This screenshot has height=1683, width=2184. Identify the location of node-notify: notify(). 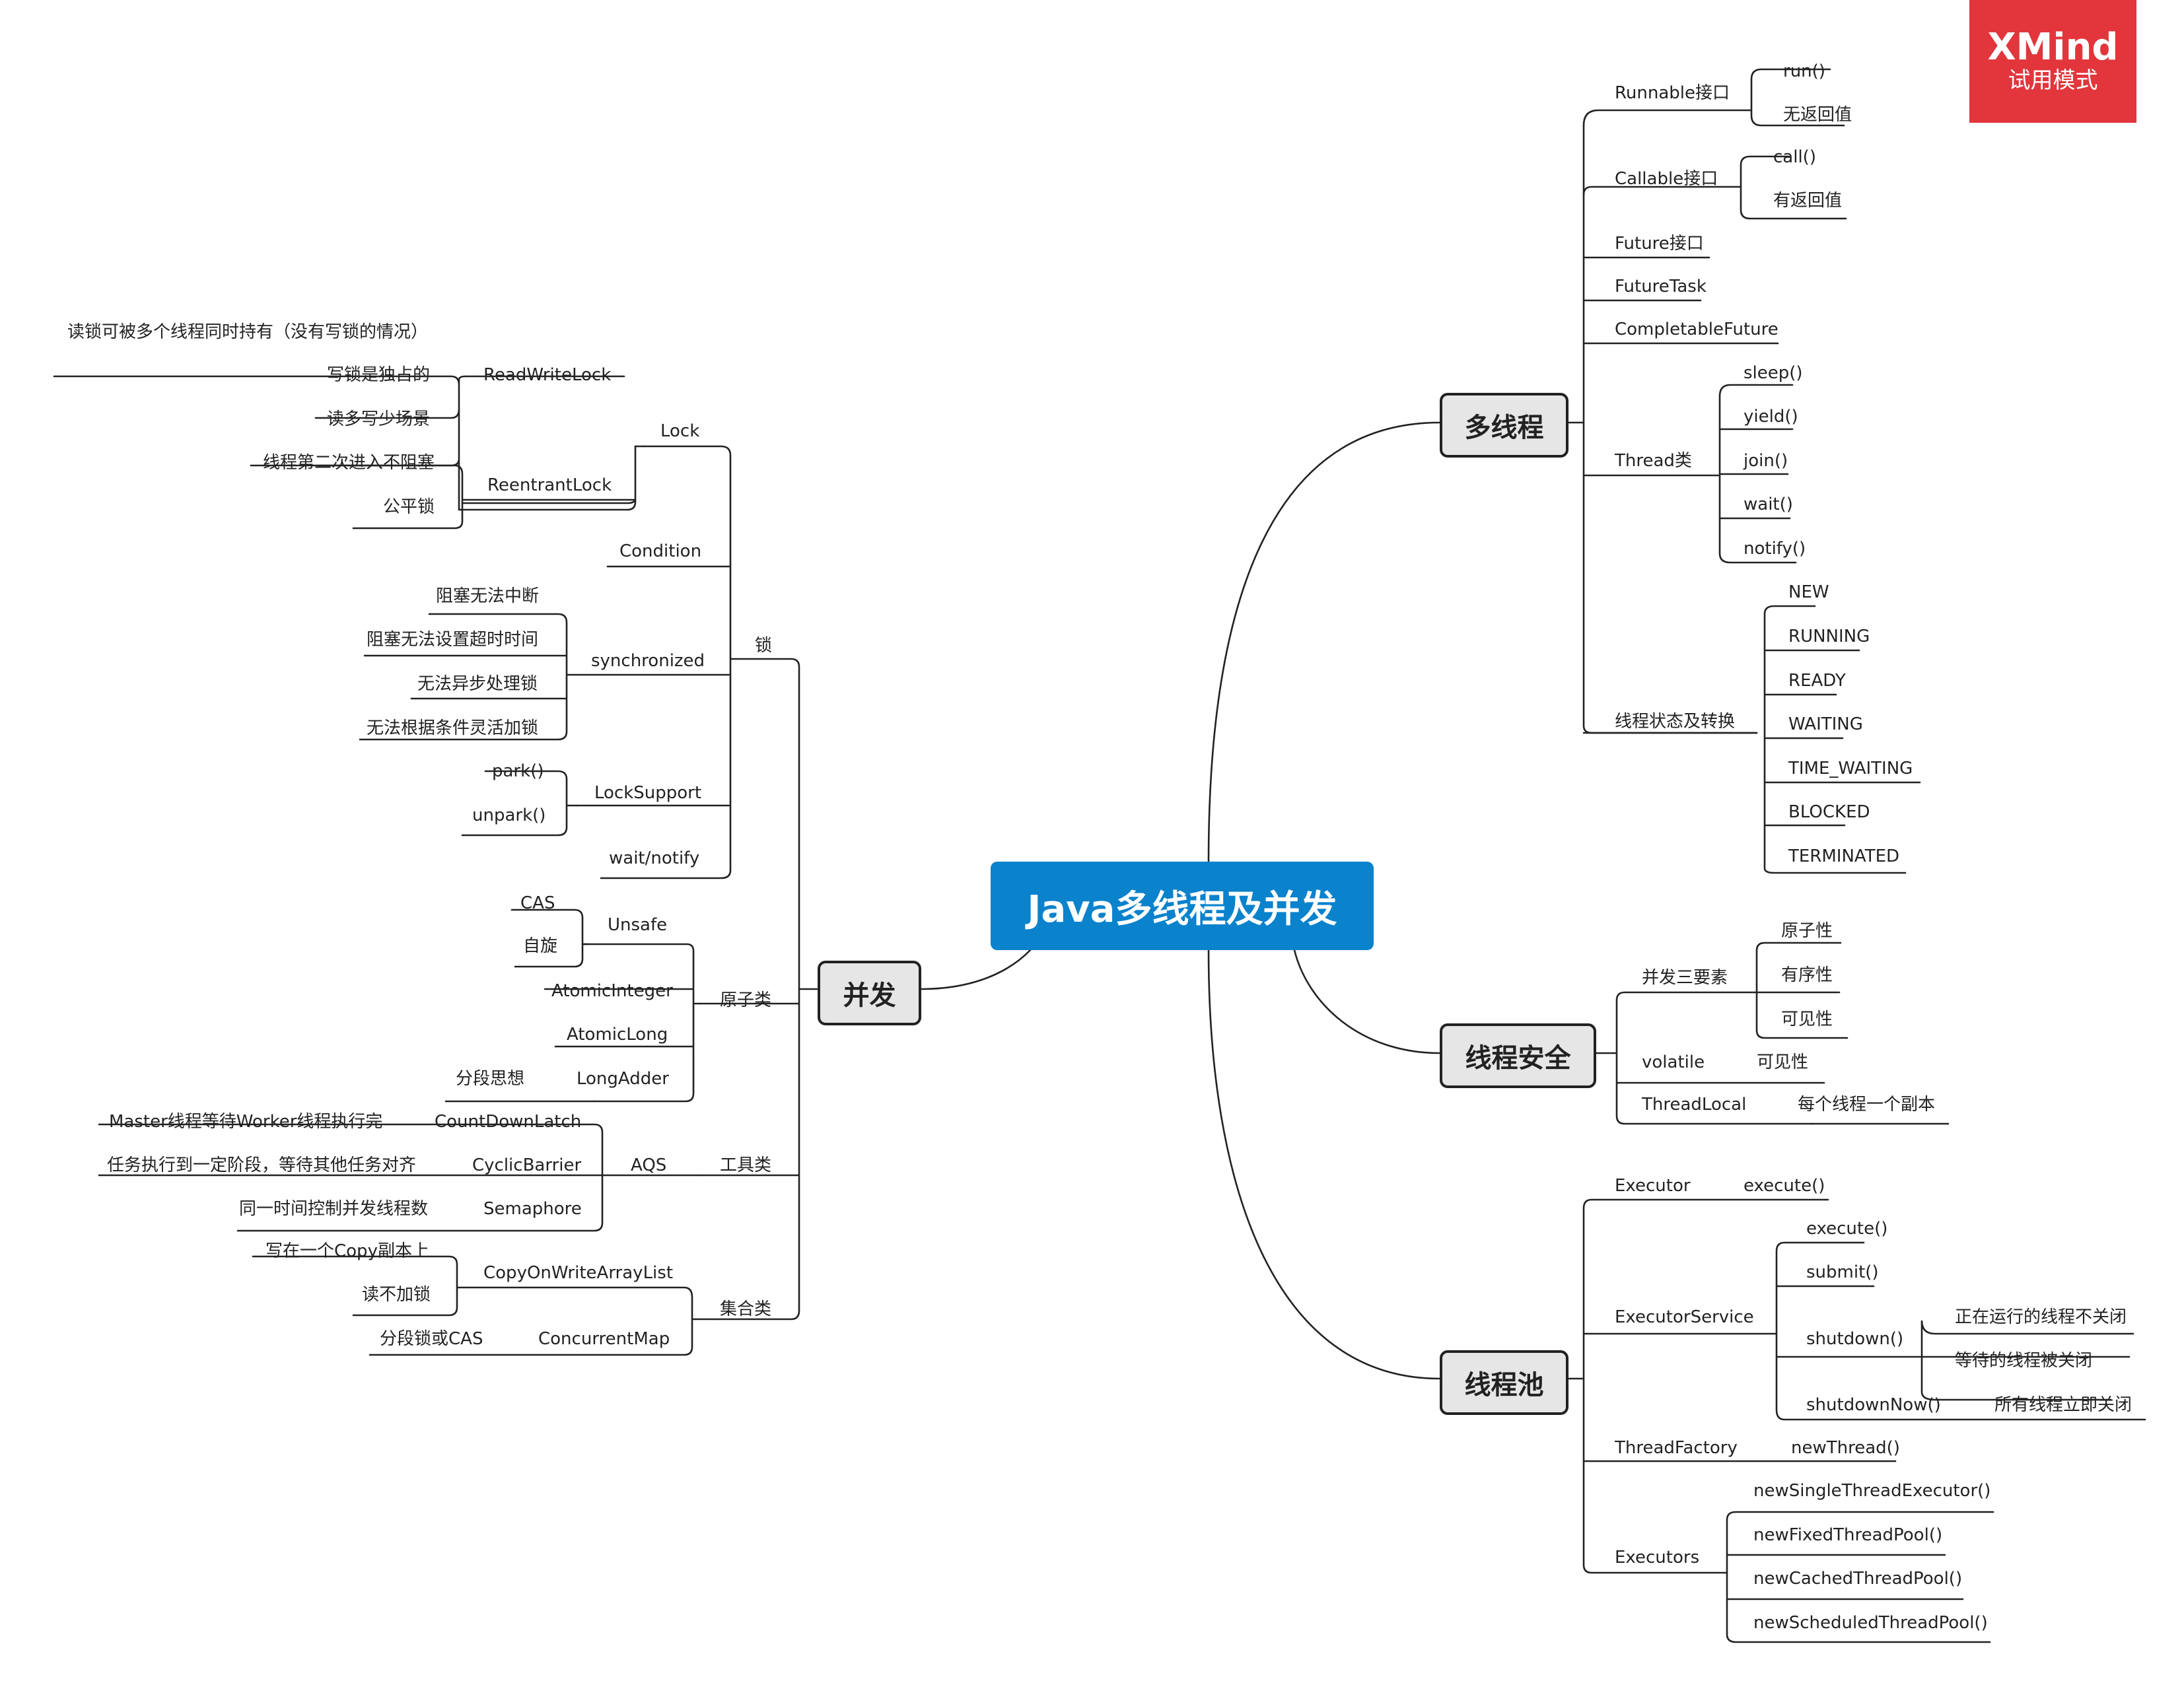
(1775, 549).